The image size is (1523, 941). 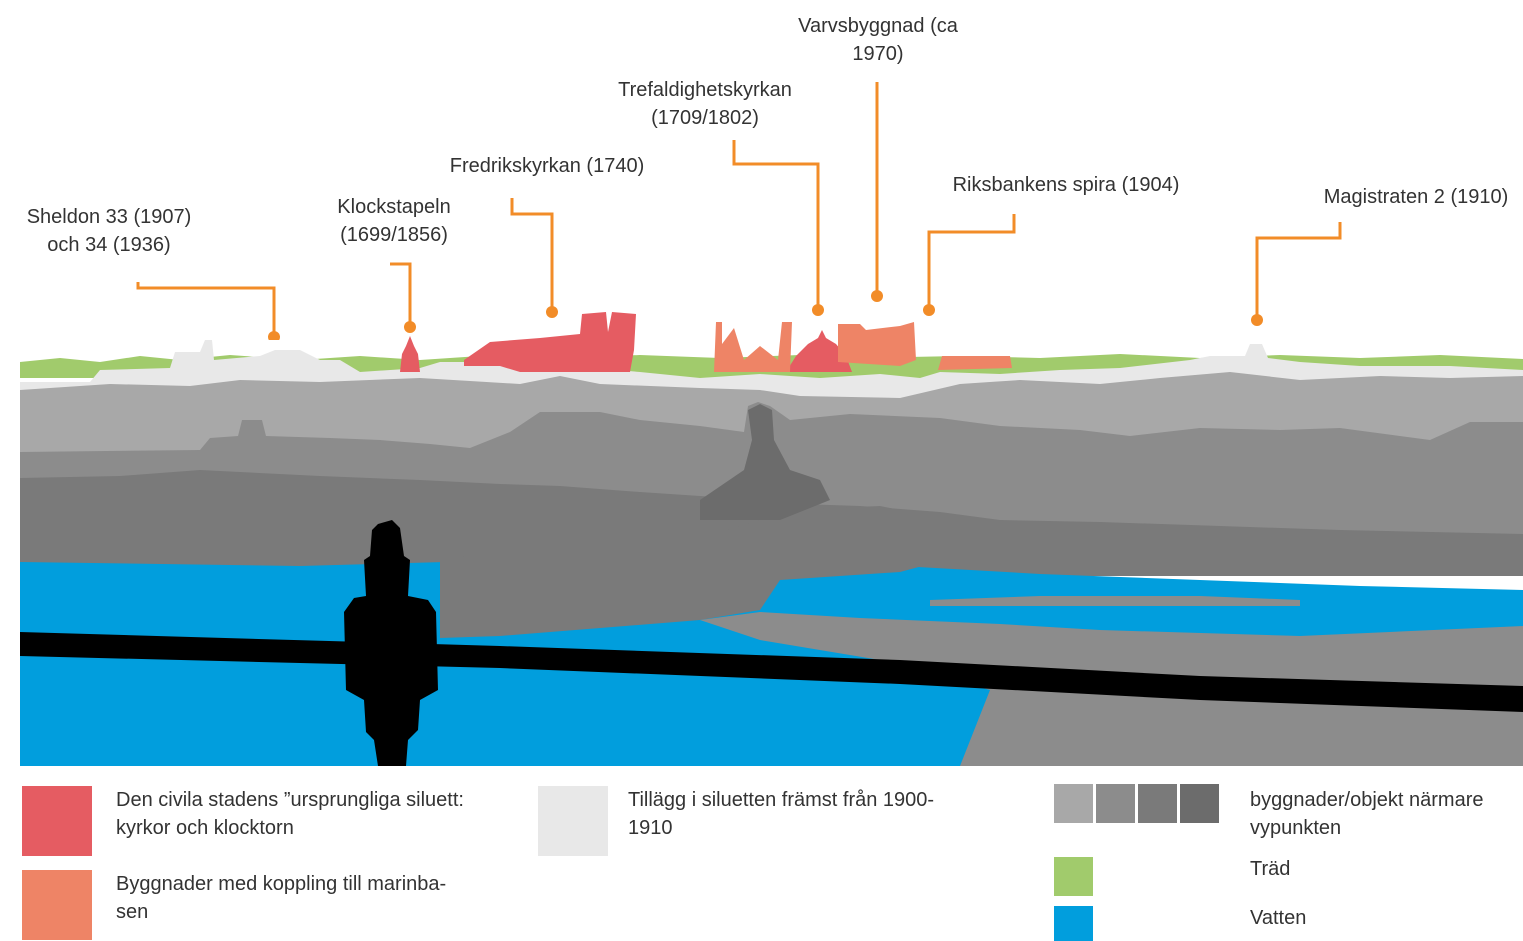 I want to click on dot-fredrikskyrkan, so click(x=552, y=312).